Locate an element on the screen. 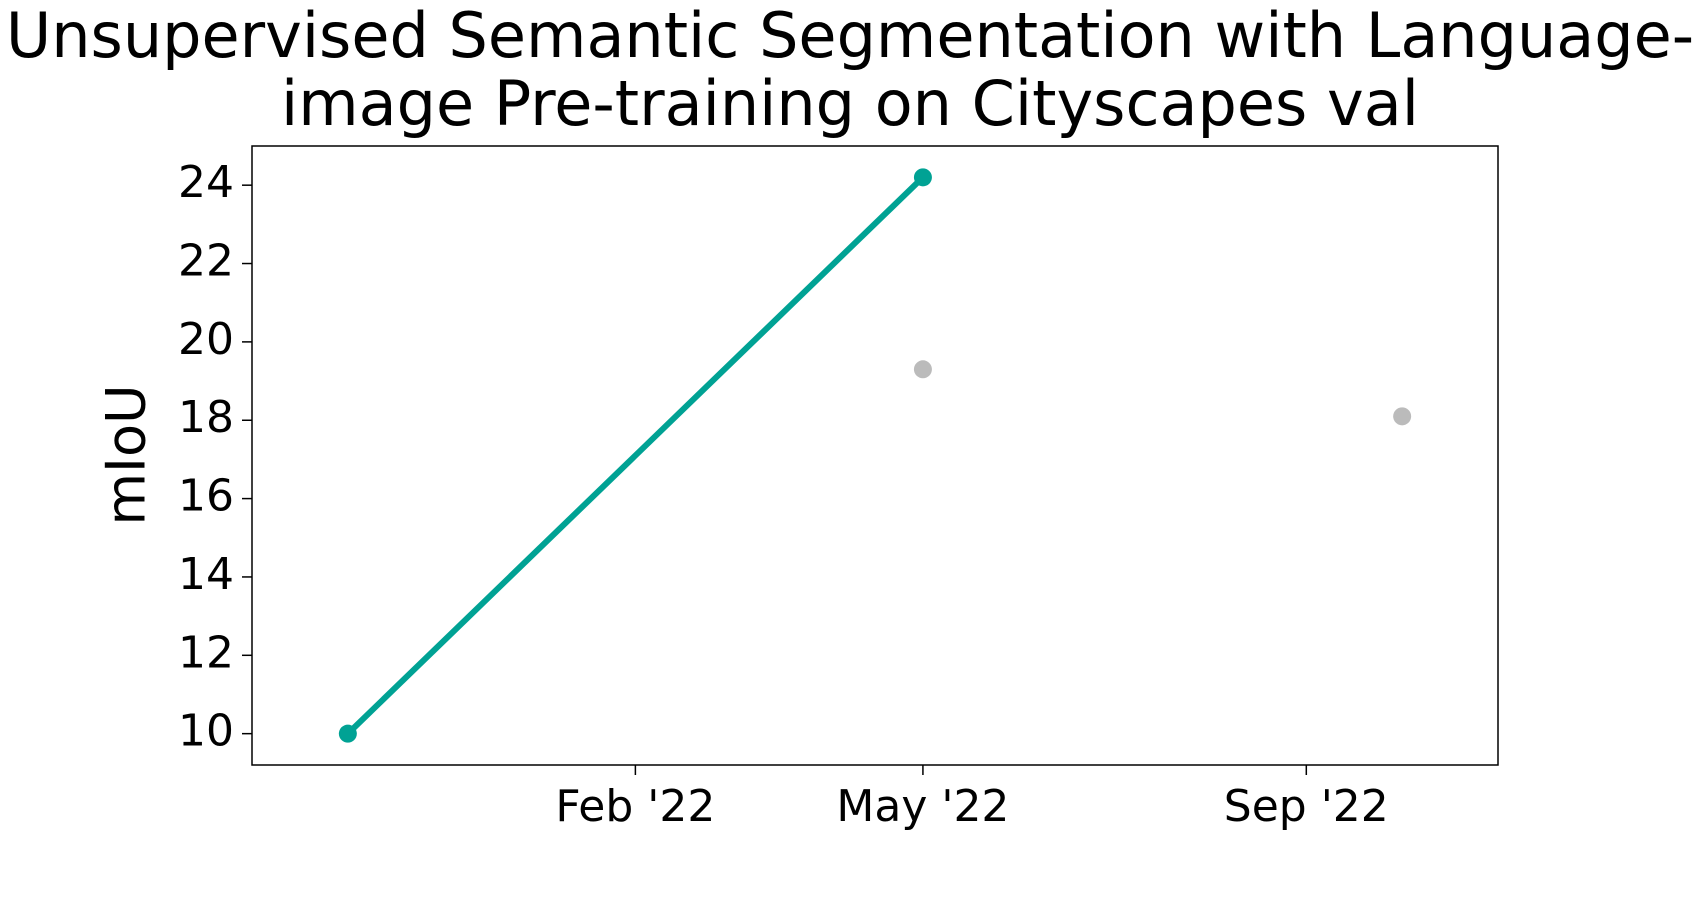 The width and height of the screenshot is (1700, 900). y-tick-label: 20 is located at coordinates (206, 339).